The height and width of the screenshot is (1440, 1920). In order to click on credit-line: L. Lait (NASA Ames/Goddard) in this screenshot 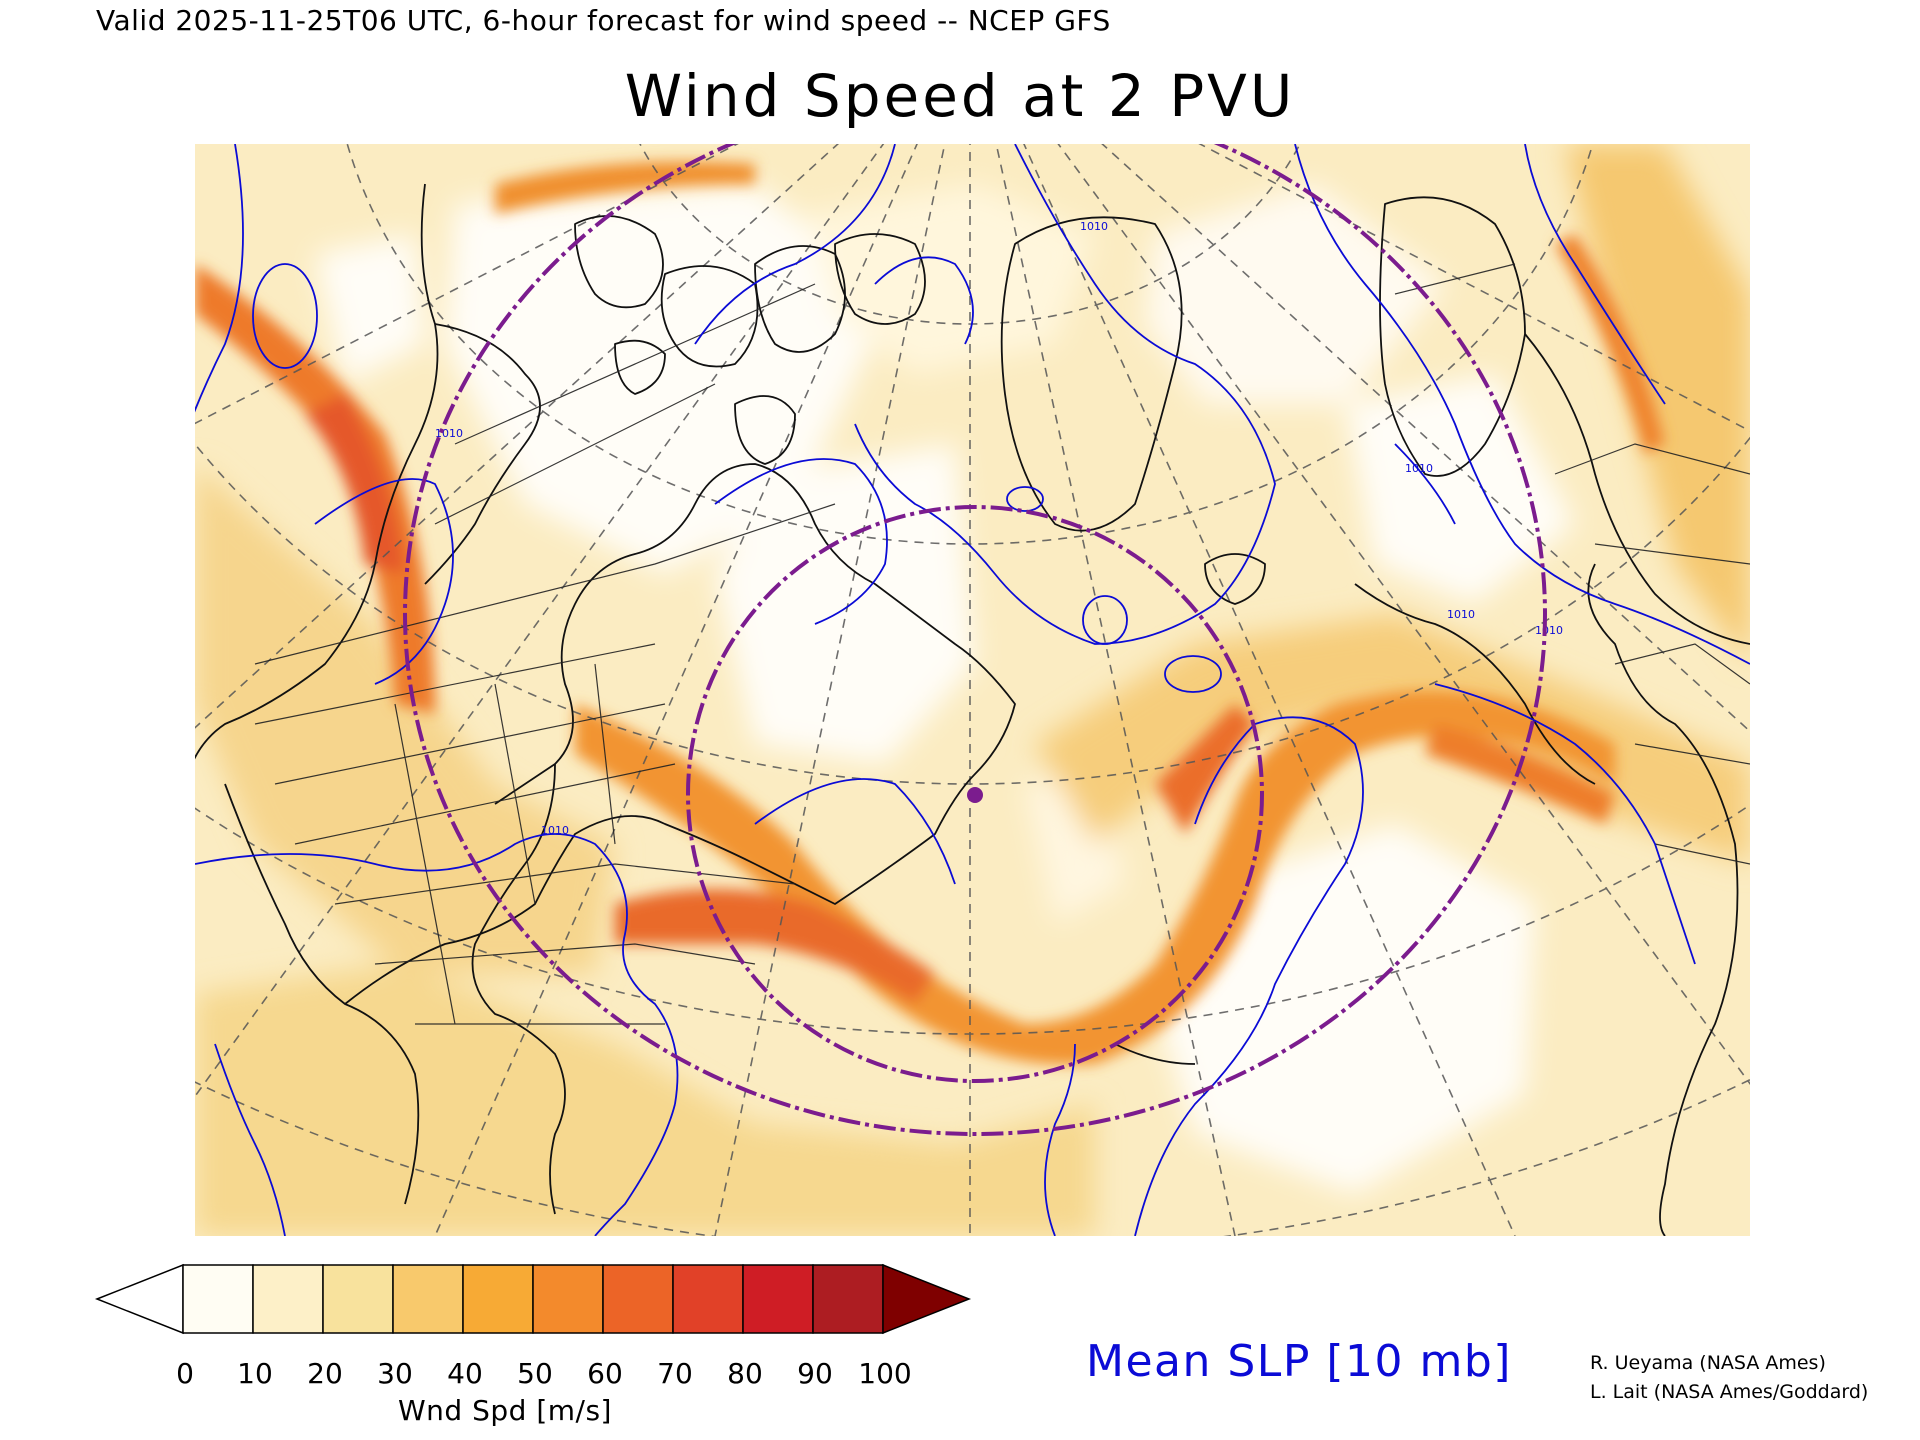, I will do `click(1729, 1392)`.